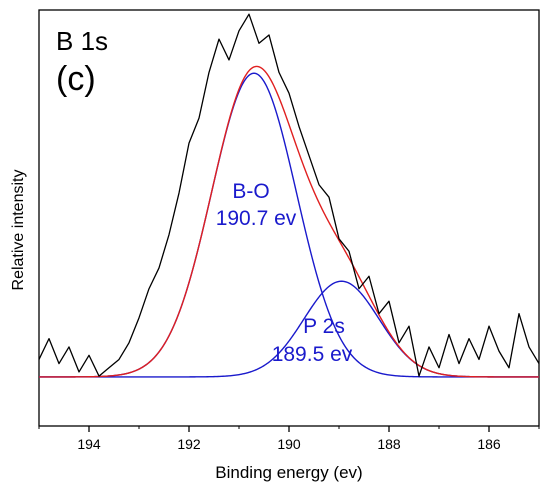 This screenshot has height=488, width=540. What do you see at coordinates (312, 354) in the screenshot?
I see `peak2-energy-label: 189.5 ev` at bounding box center [312, 354].